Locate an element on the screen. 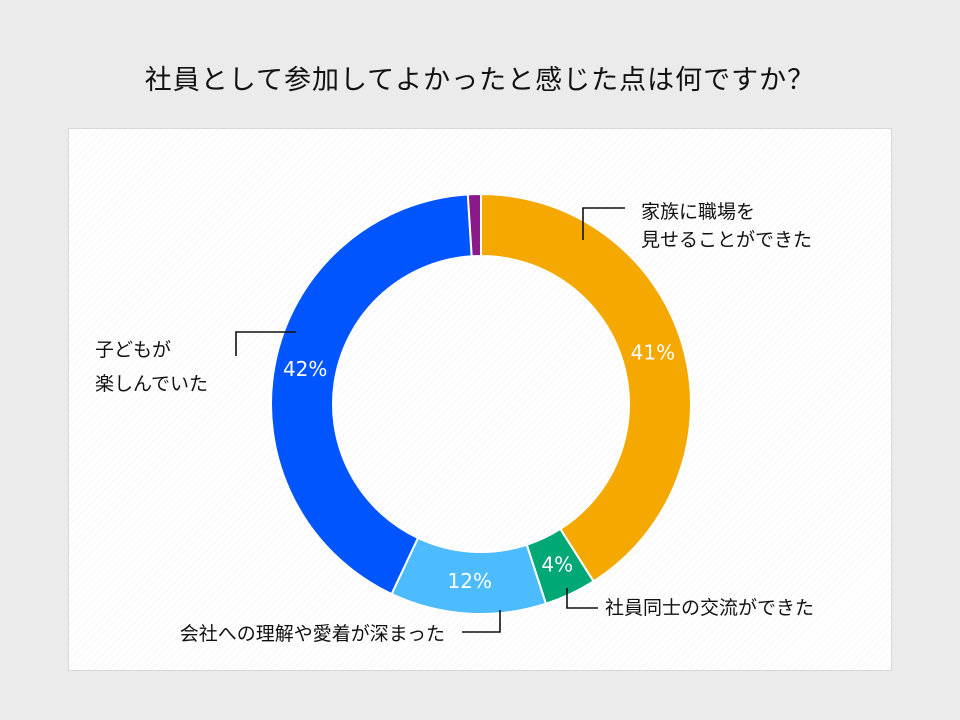 The width and height of the screenshot is (960, 720). chart-title: 社員として参加してよかったと感じた点は何ですか？ is located at coordinates (480, 80).